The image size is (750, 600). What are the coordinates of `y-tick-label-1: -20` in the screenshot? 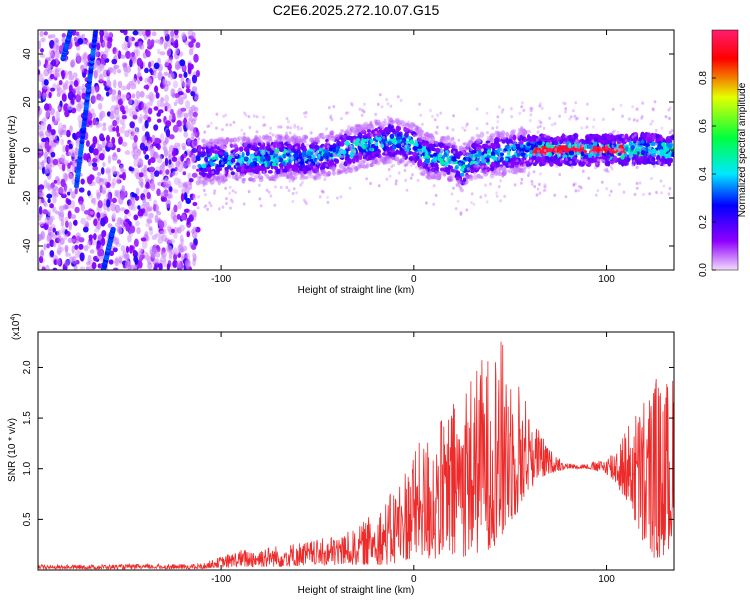 It's located at (27, 197).